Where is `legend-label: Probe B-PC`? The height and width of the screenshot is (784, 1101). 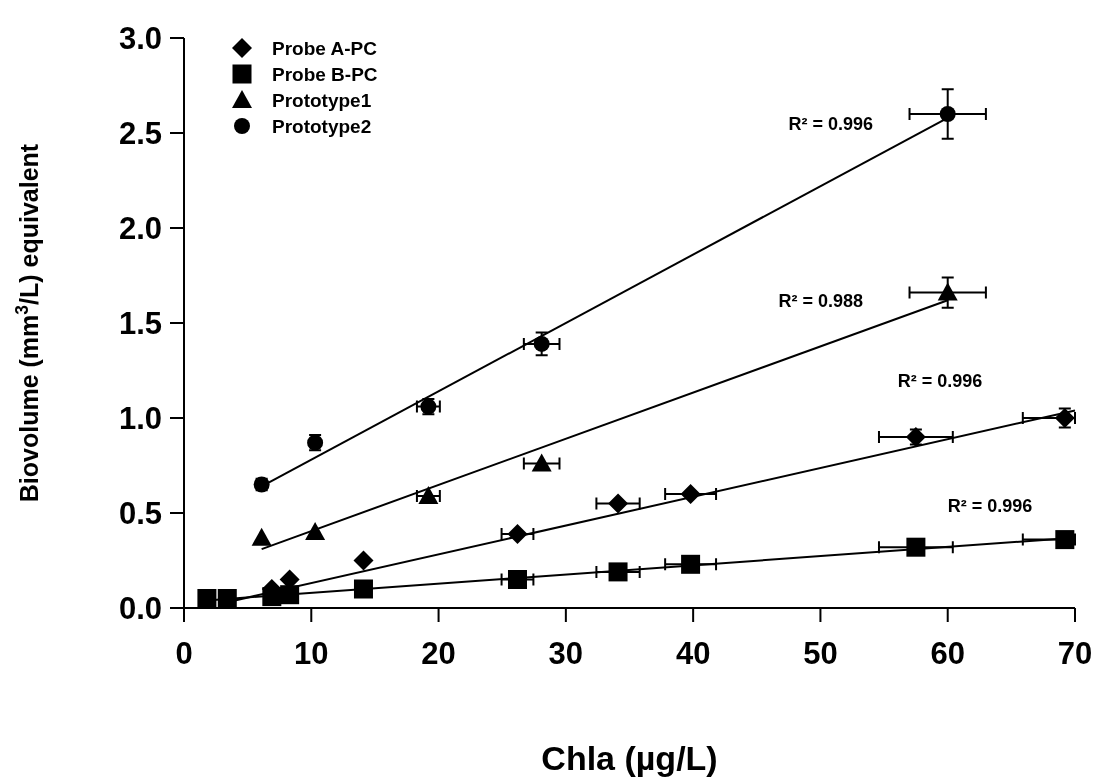
legend-label: Probe B-PC is located at coordinates (325, 74).